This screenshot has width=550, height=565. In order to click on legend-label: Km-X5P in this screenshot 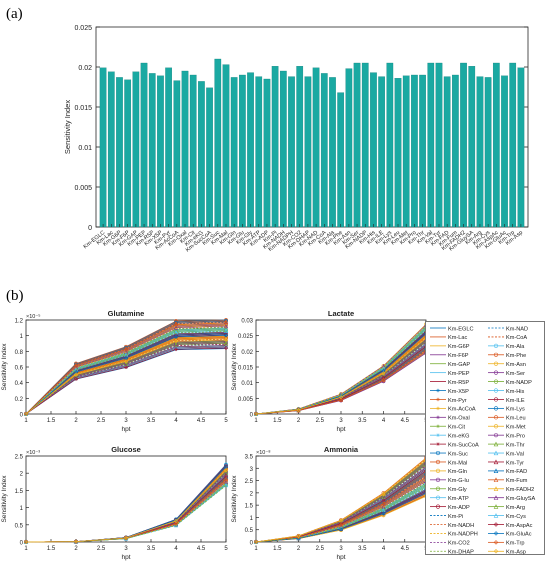, I will do `click(458, 392)`.